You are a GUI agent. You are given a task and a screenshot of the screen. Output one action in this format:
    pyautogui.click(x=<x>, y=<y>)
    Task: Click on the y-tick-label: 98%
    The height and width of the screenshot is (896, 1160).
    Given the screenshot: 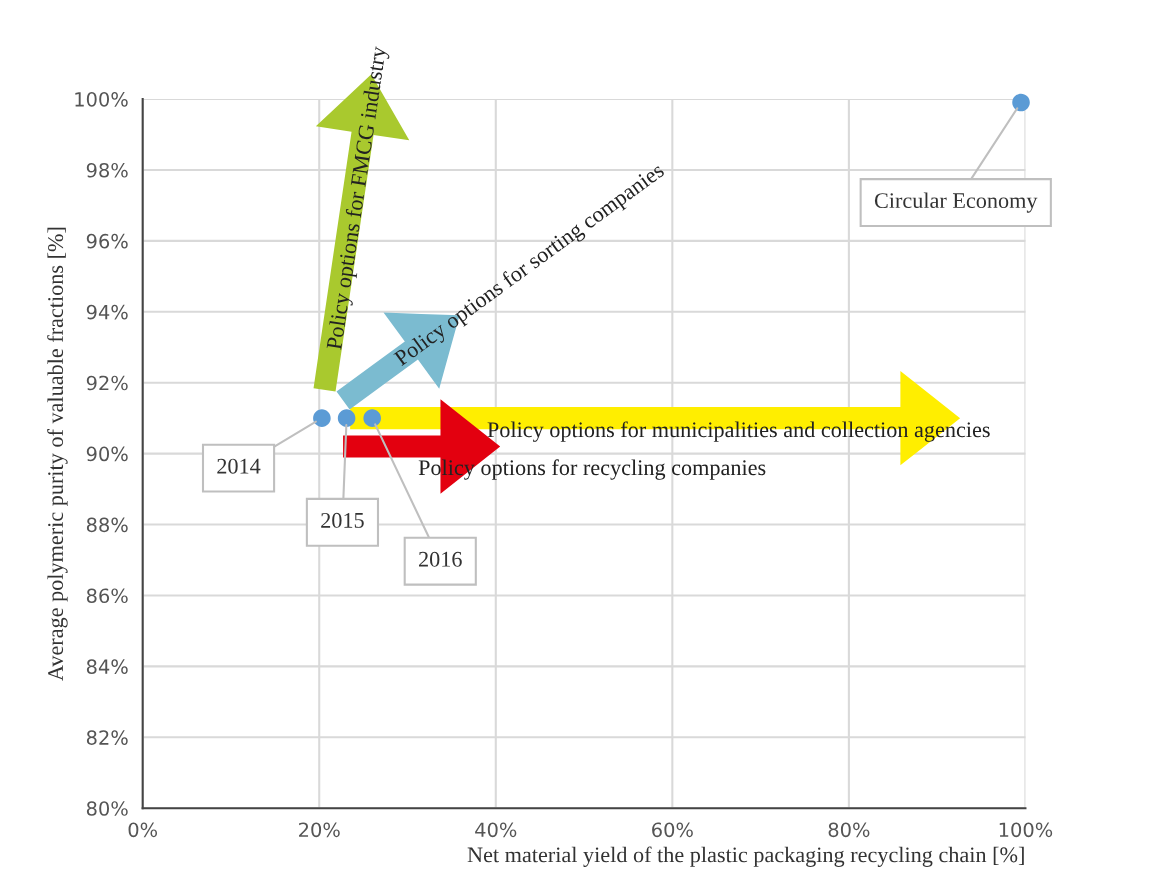 What is the action you would take?
    pyautogui.click(x=107, y=170)
    